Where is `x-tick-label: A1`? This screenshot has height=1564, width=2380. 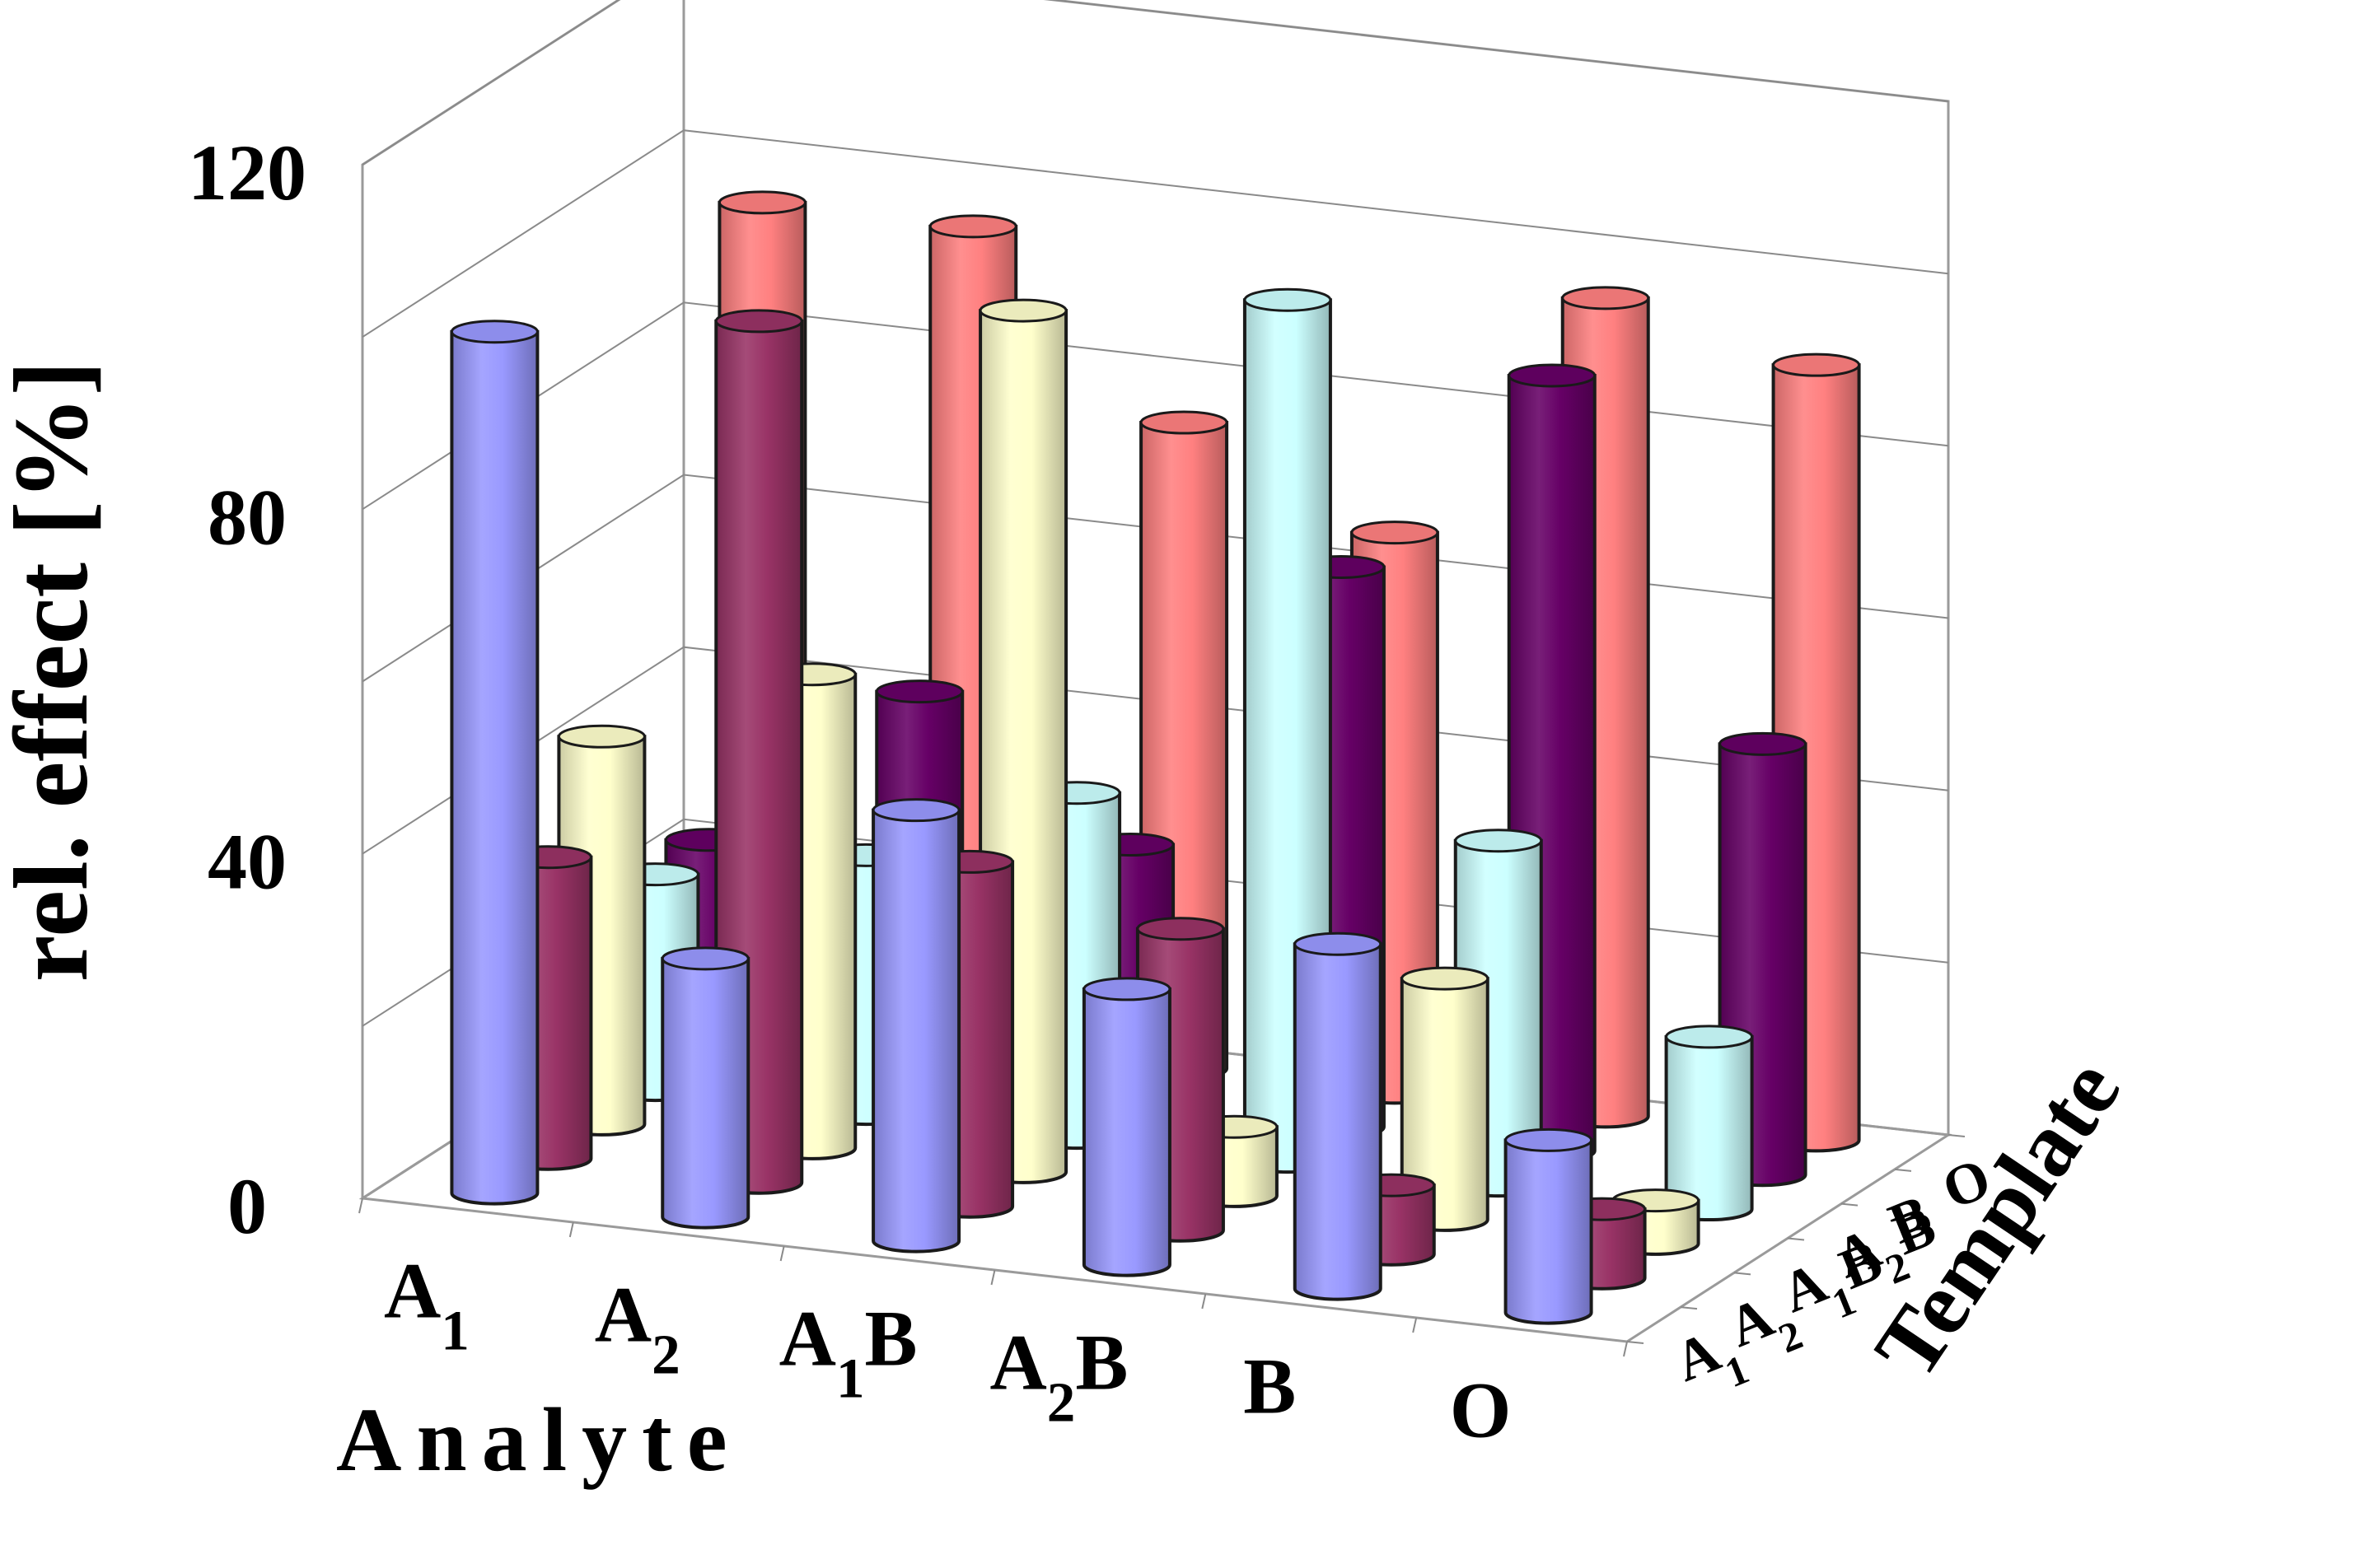 x-tick-label: A1 is located at coordinates (427, 1304).